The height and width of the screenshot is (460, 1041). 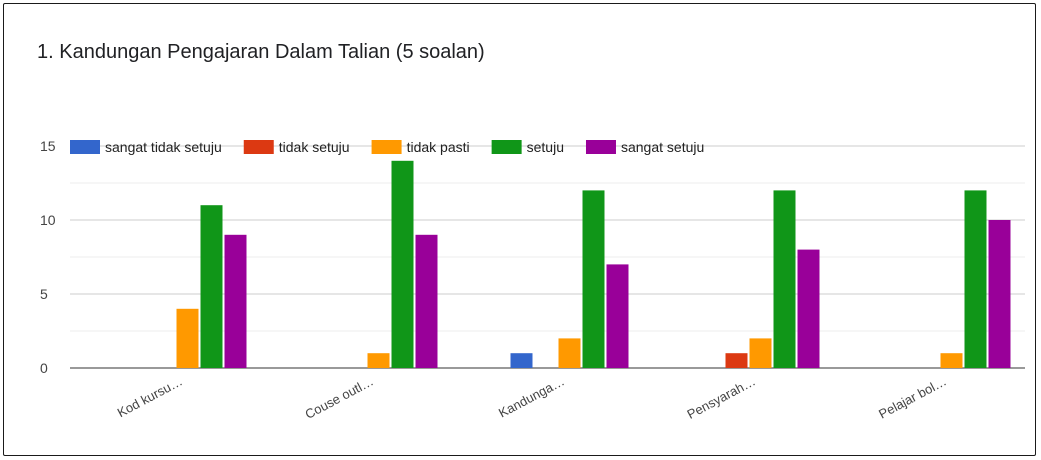 What do you see at coordinates (44, 294) in the screenshot?
I see `y-tick-label: 5` at bounding box center [44, 294].